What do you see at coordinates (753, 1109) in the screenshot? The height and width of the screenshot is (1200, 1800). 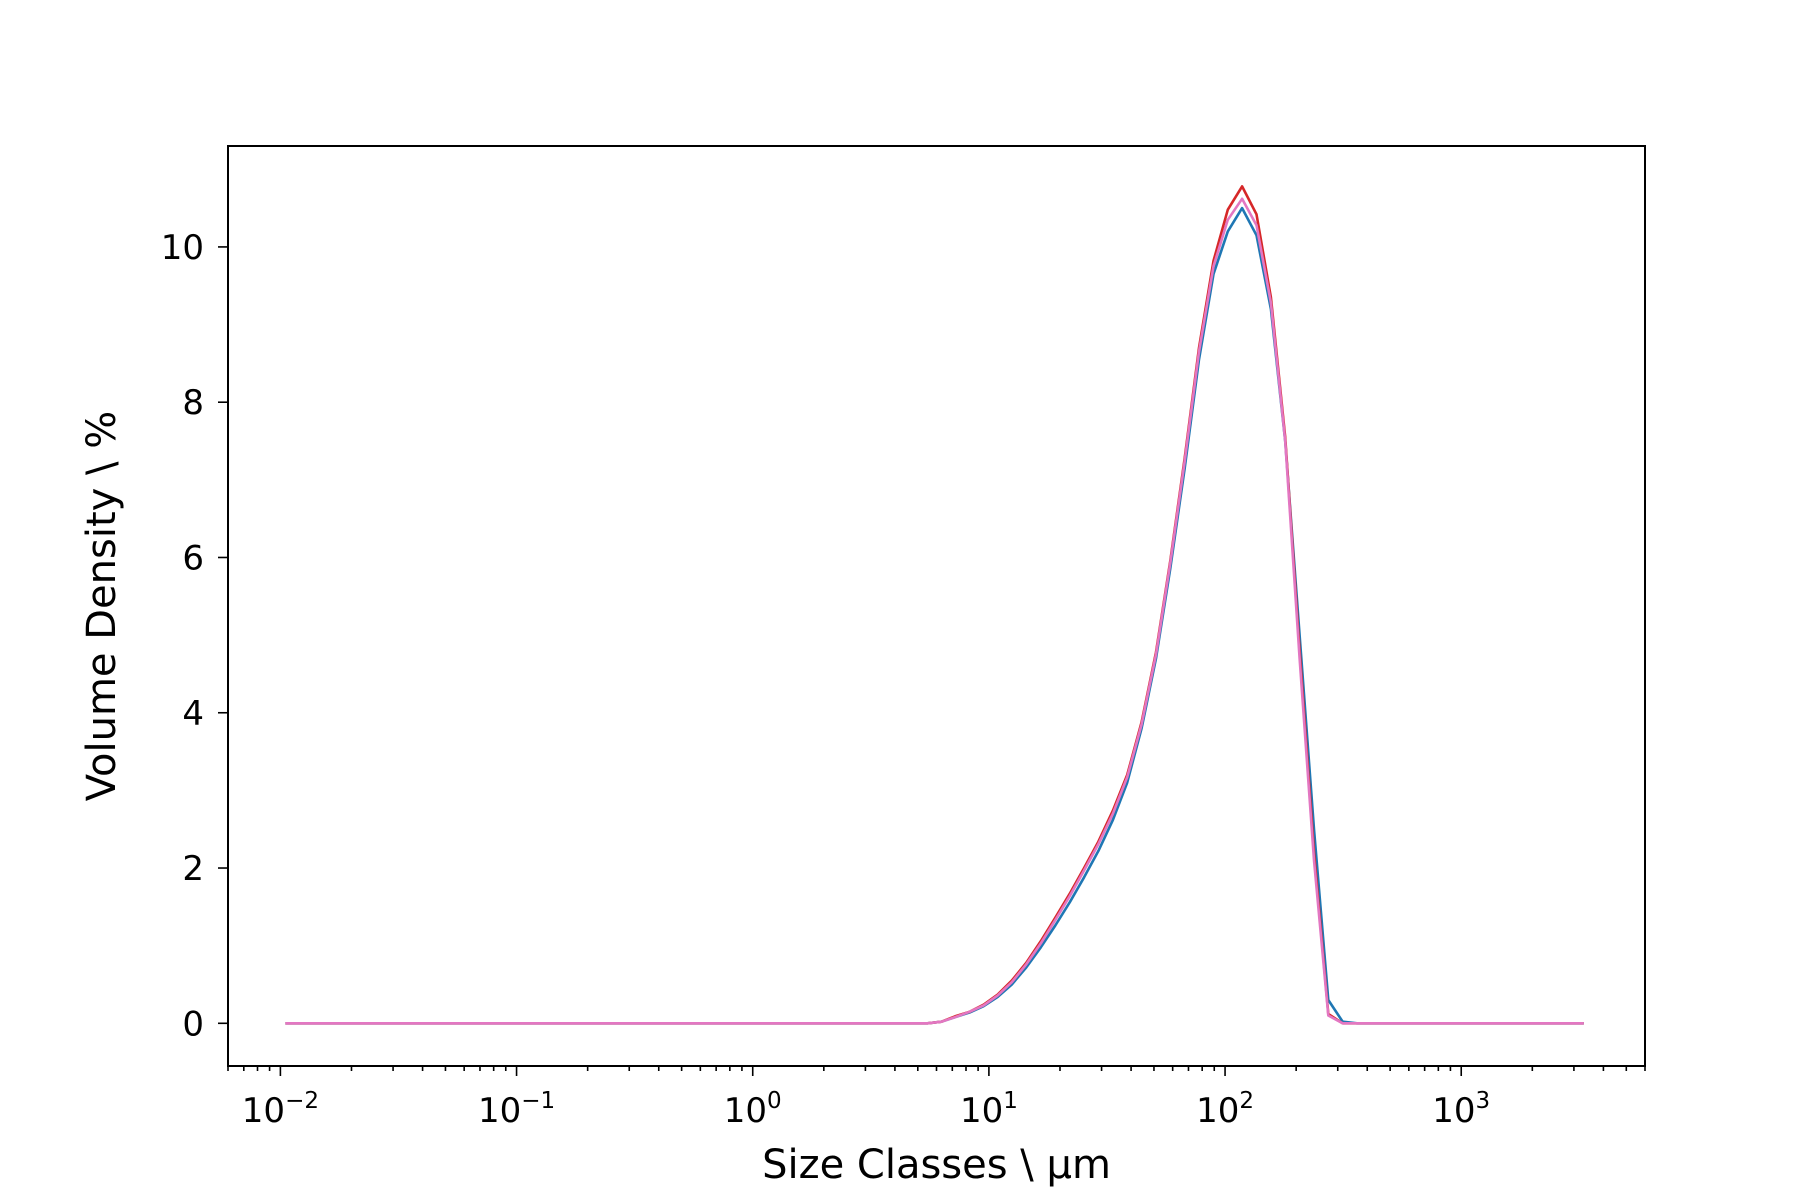 I see `x-tick-label: 10⁰` at bounding box center [753, 1109].